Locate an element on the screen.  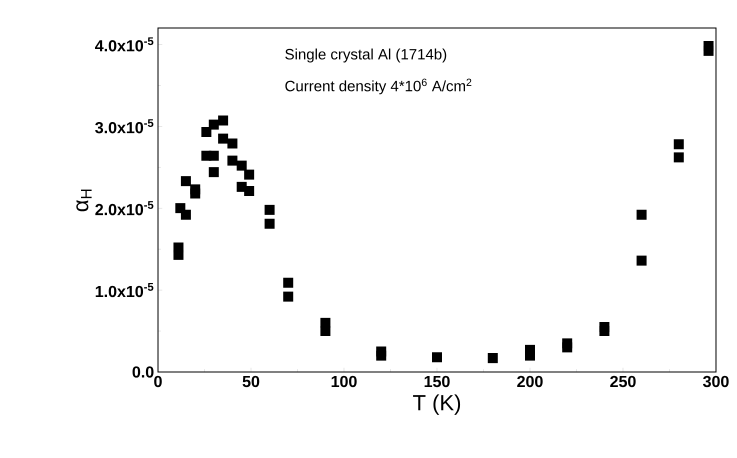
x-tick-label: 200 is located at coordinates (530, 382).